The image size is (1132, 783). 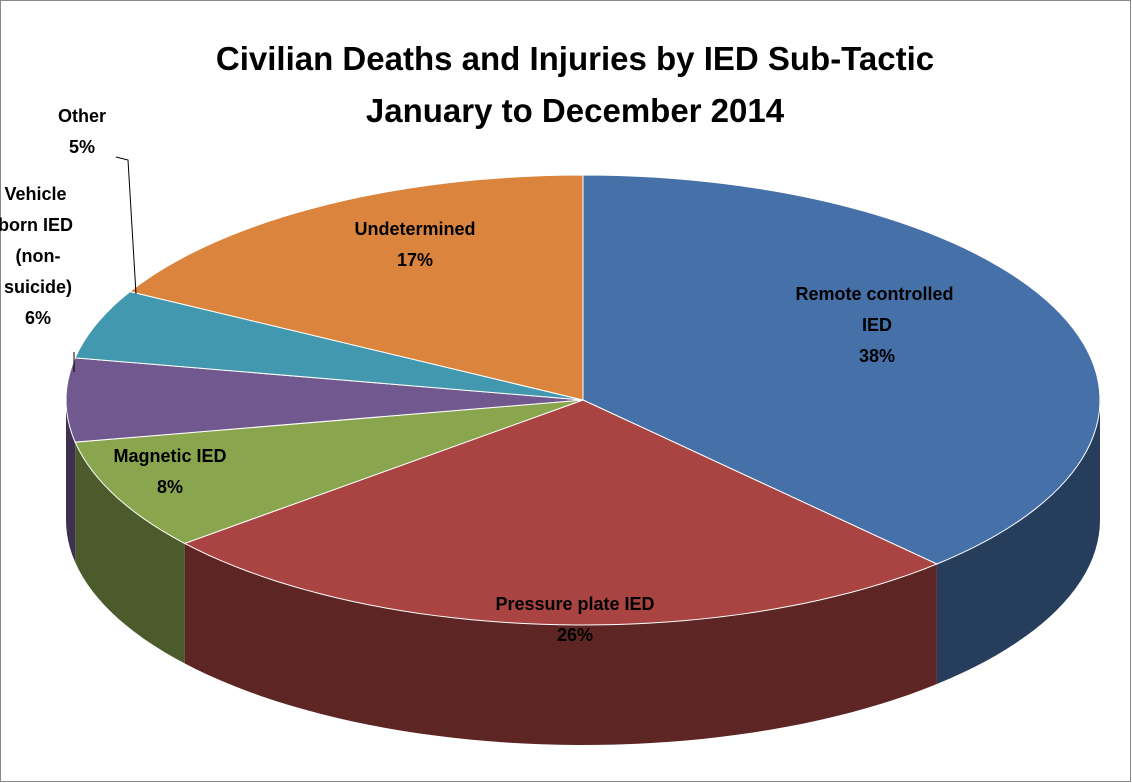 I want to click on chart-subtitle: January to December 2014, so click(x=575, y=110).